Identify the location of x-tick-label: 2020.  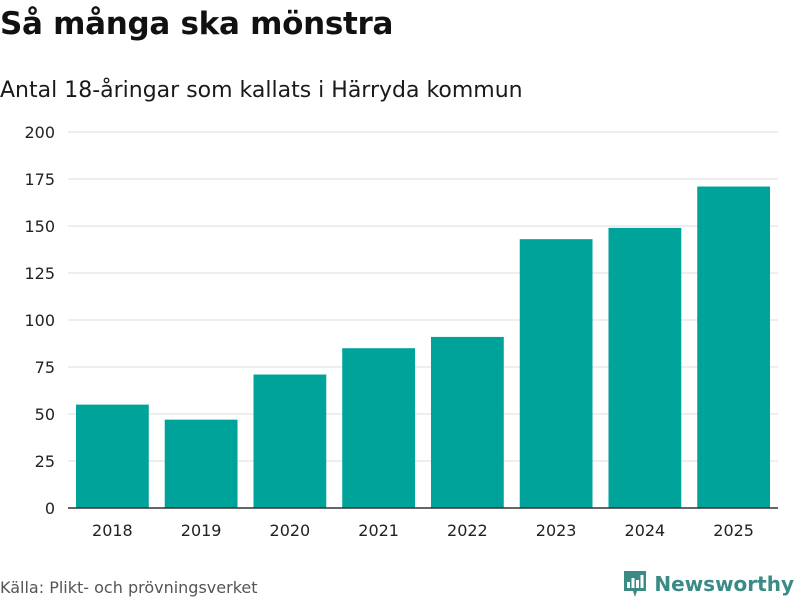
(290, 530).